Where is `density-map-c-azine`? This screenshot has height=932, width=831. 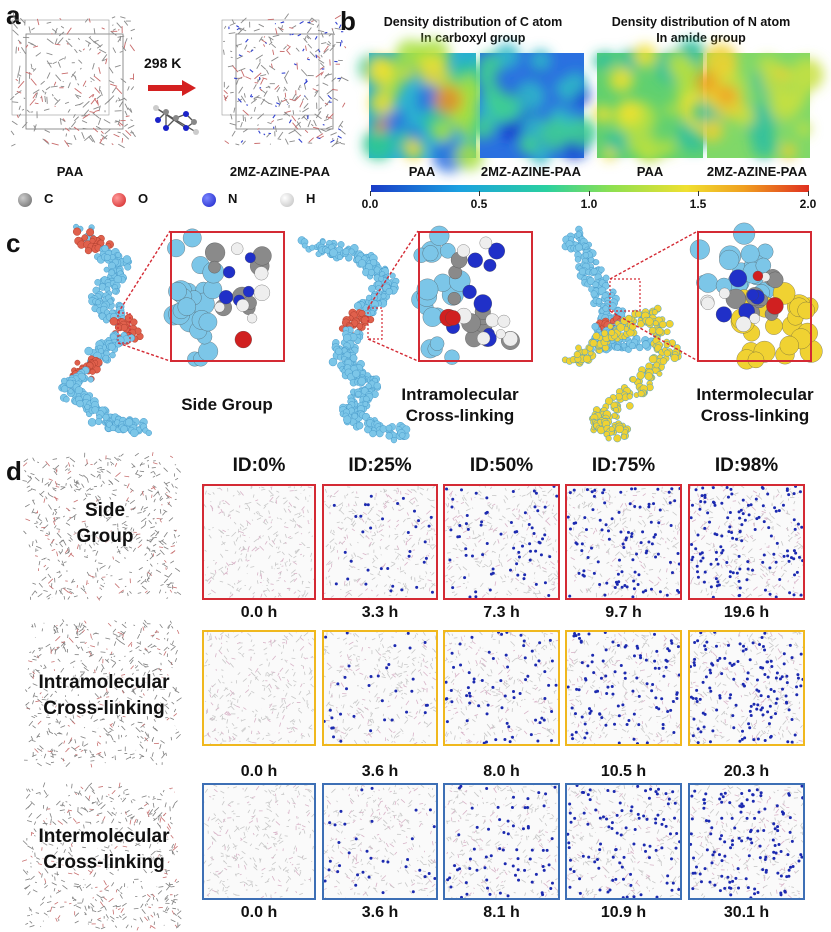 density-map-c-azine is located at coordinates (532, 105).